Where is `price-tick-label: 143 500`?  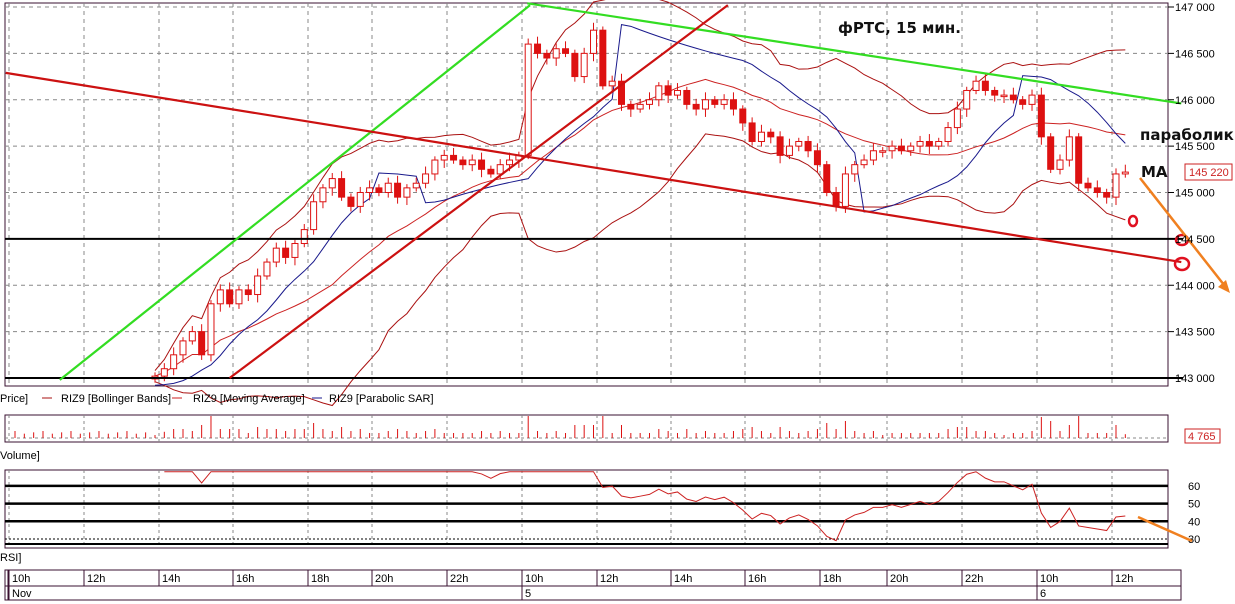 price-tick-label: 143 500 is located at coordinates (1195, 333).